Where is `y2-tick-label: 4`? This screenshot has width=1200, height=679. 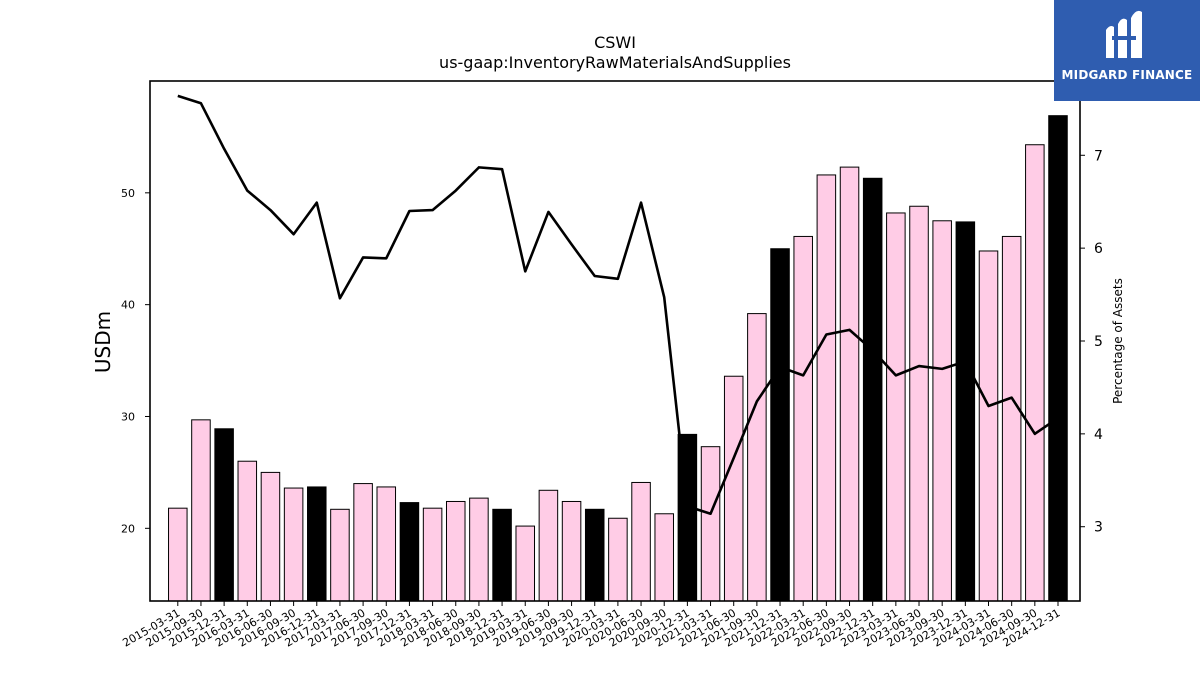
y2-tick-label: 4 is located at coordinates (1098, 435).